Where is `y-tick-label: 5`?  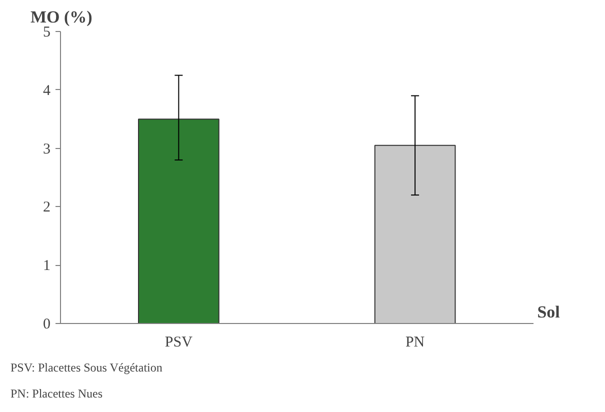
y-tick-label: 5 is located at coordinates (46, 32).